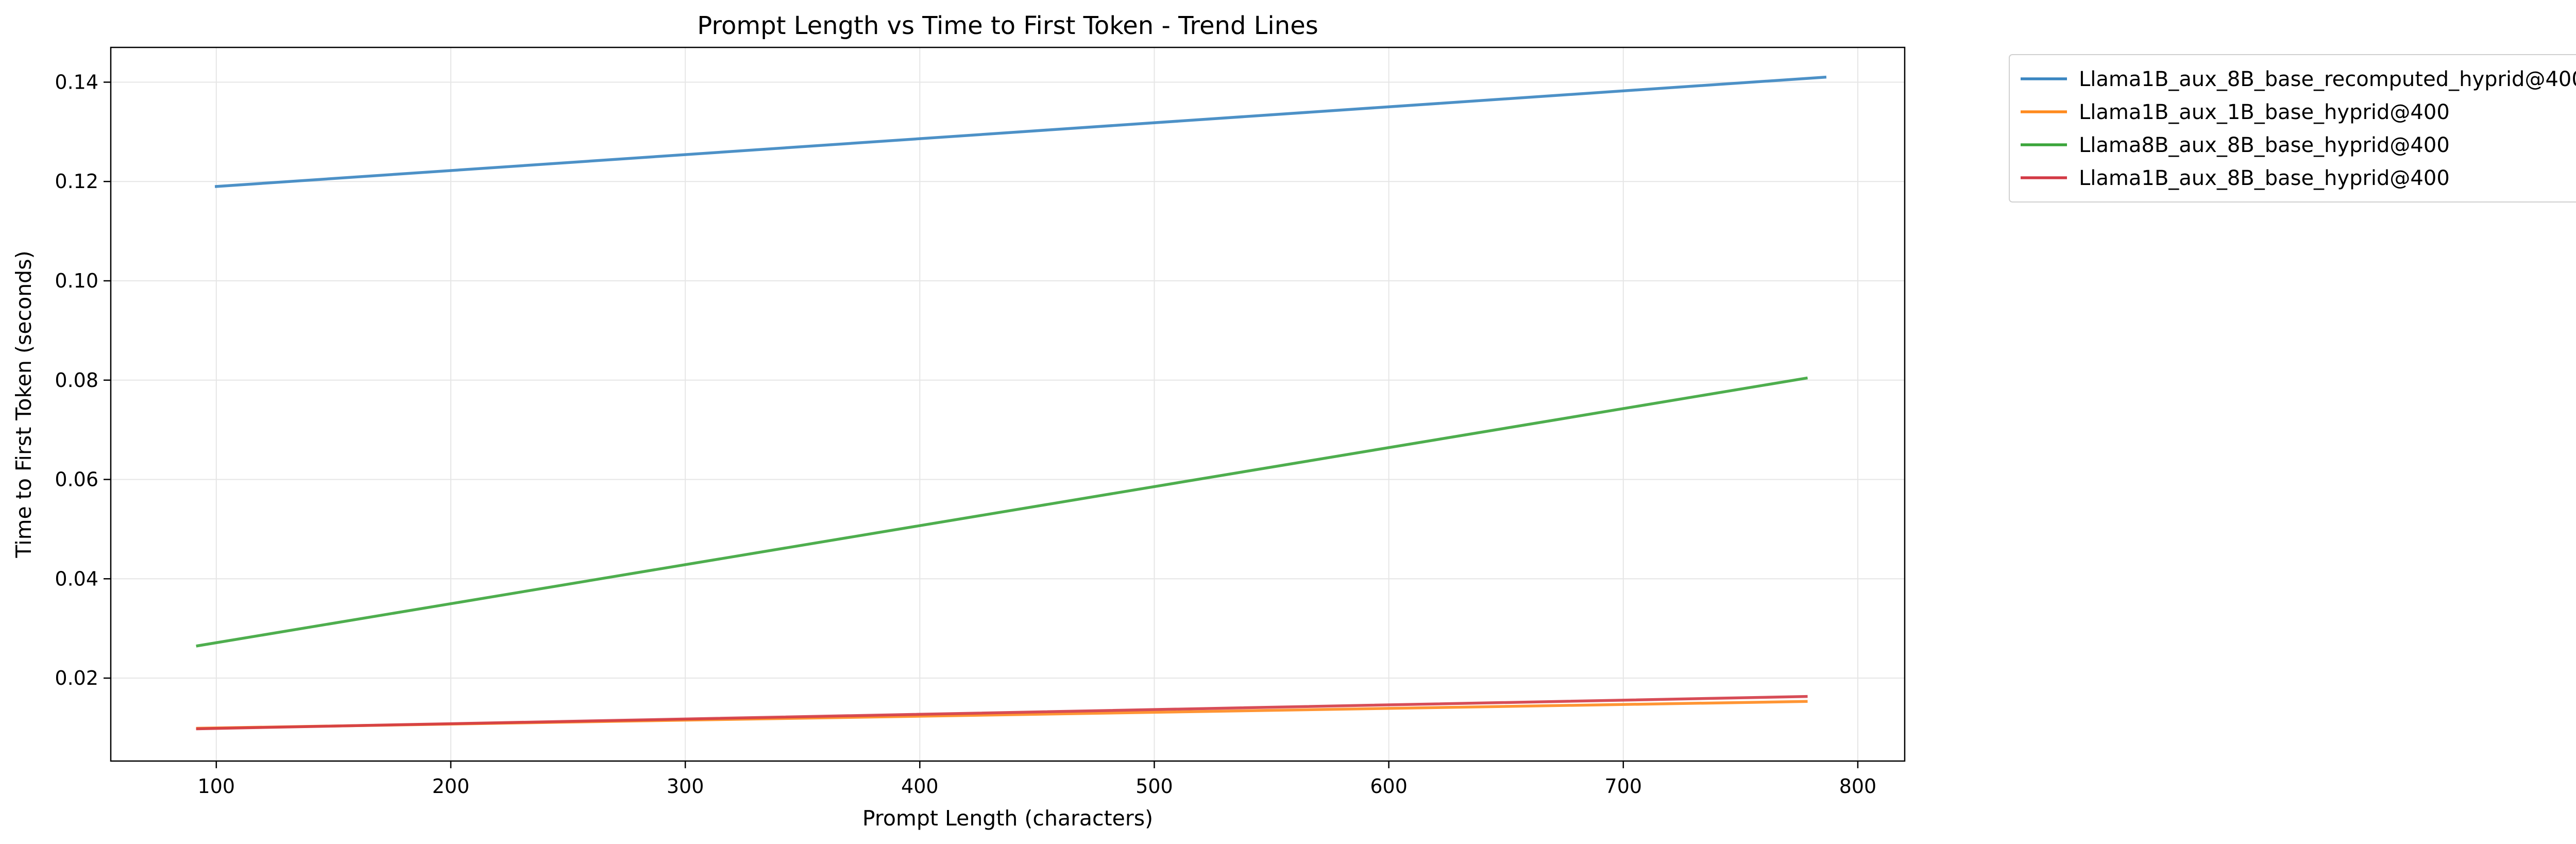  I want to click on y-tick-label: 0.14, so click(76, 82).